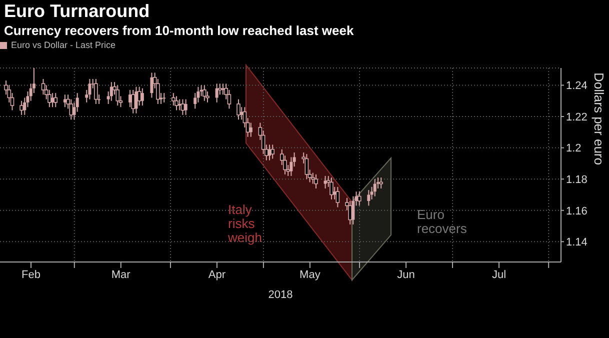  I want to click on annotation: Euro recovers, so click(442, 221).